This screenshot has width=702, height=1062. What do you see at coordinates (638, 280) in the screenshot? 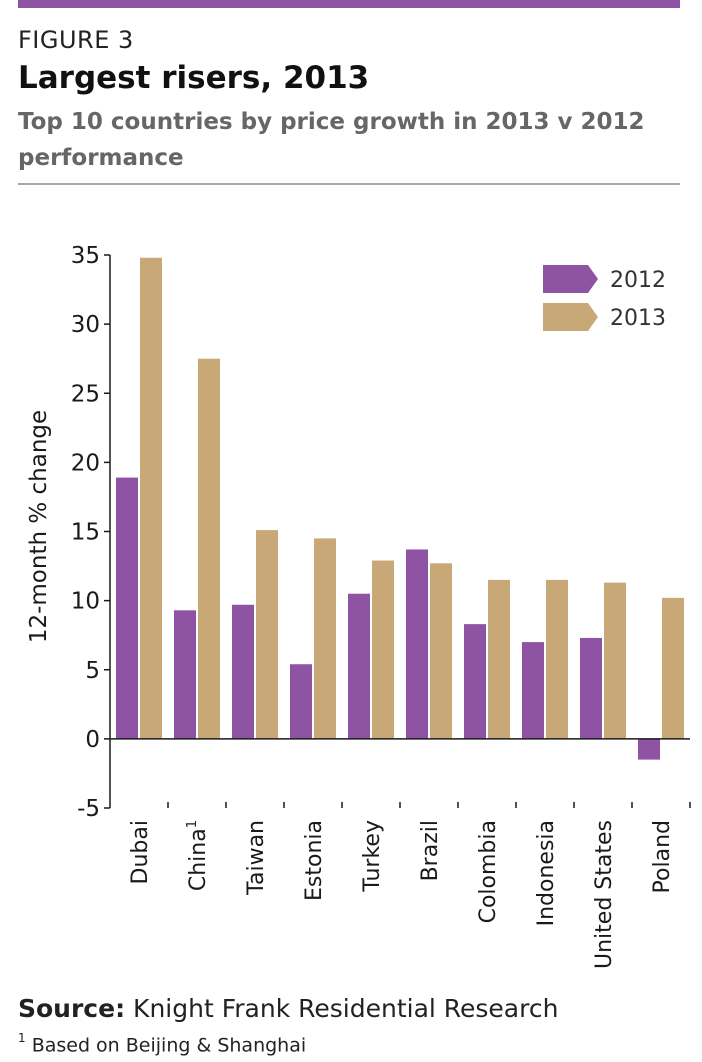
I see `legend-label-2012: 2012` at bounding box center [638, 280].